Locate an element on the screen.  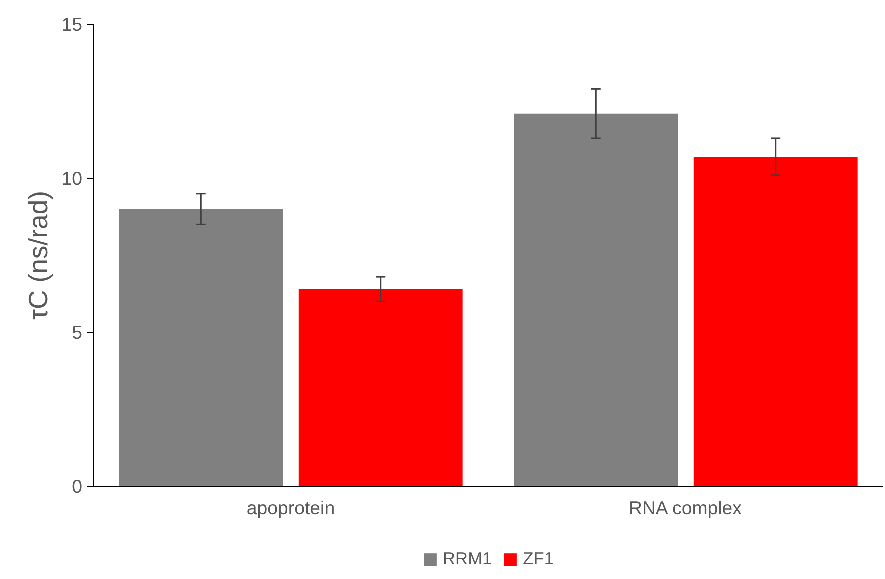
legend-label: ZF1 is located at coordinates (538, 559).